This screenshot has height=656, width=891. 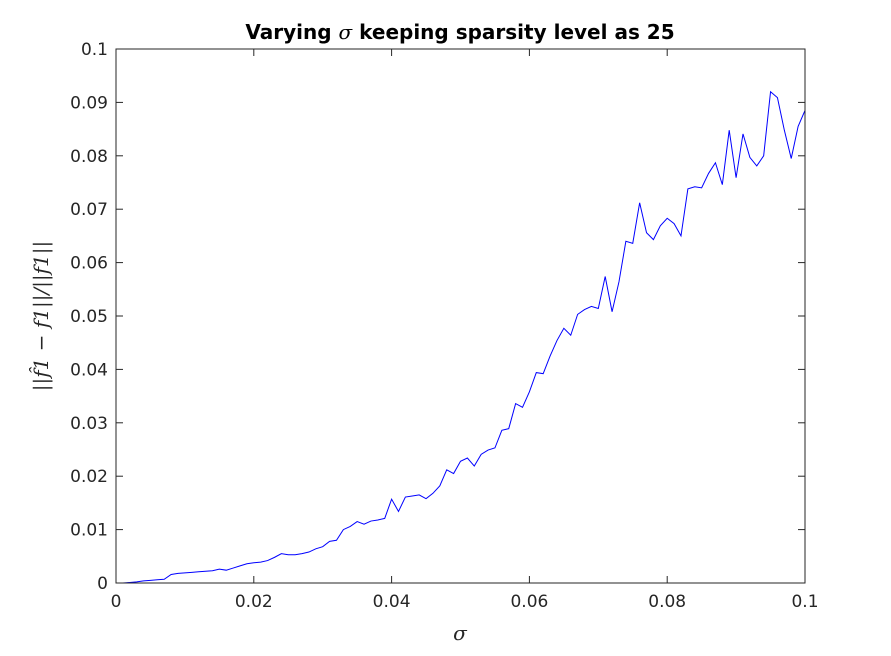 I want to click on y-tick-label: 0.02, so click(x=89, y=477).